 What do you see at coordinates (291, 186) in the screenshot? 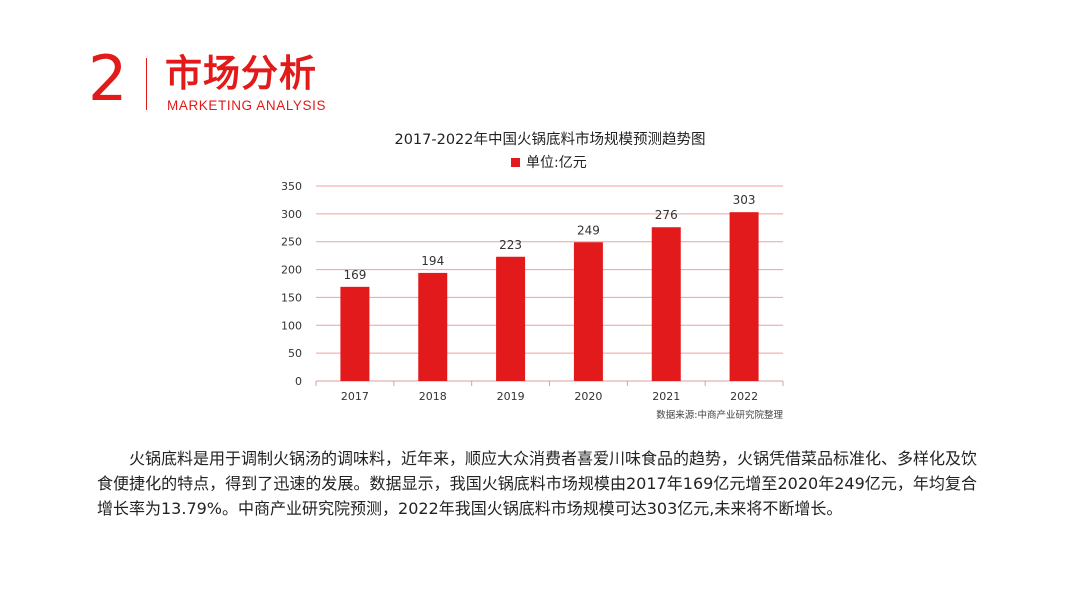
I see `y-tick-label: 350` at bounding box center [291, 186].